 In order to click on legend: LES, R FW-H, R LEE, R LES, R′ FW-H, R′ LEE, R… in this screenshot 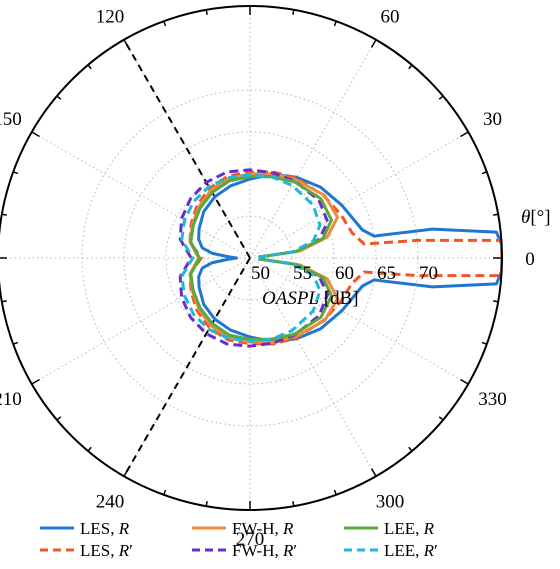, I will do `click(239, 539)`.